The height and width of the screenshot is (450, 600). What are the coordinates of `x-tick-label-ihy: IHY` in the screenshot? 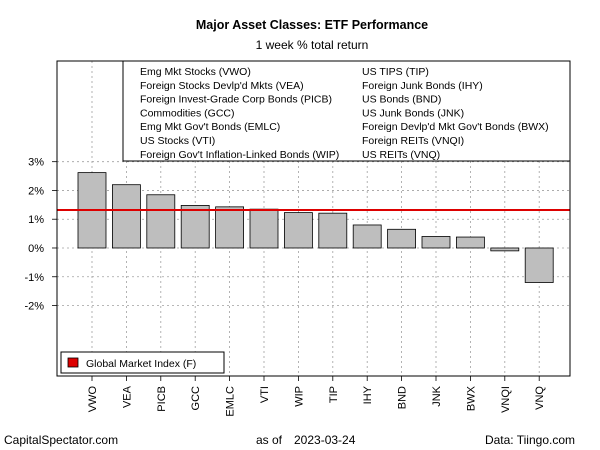 It's located at (368, 394).